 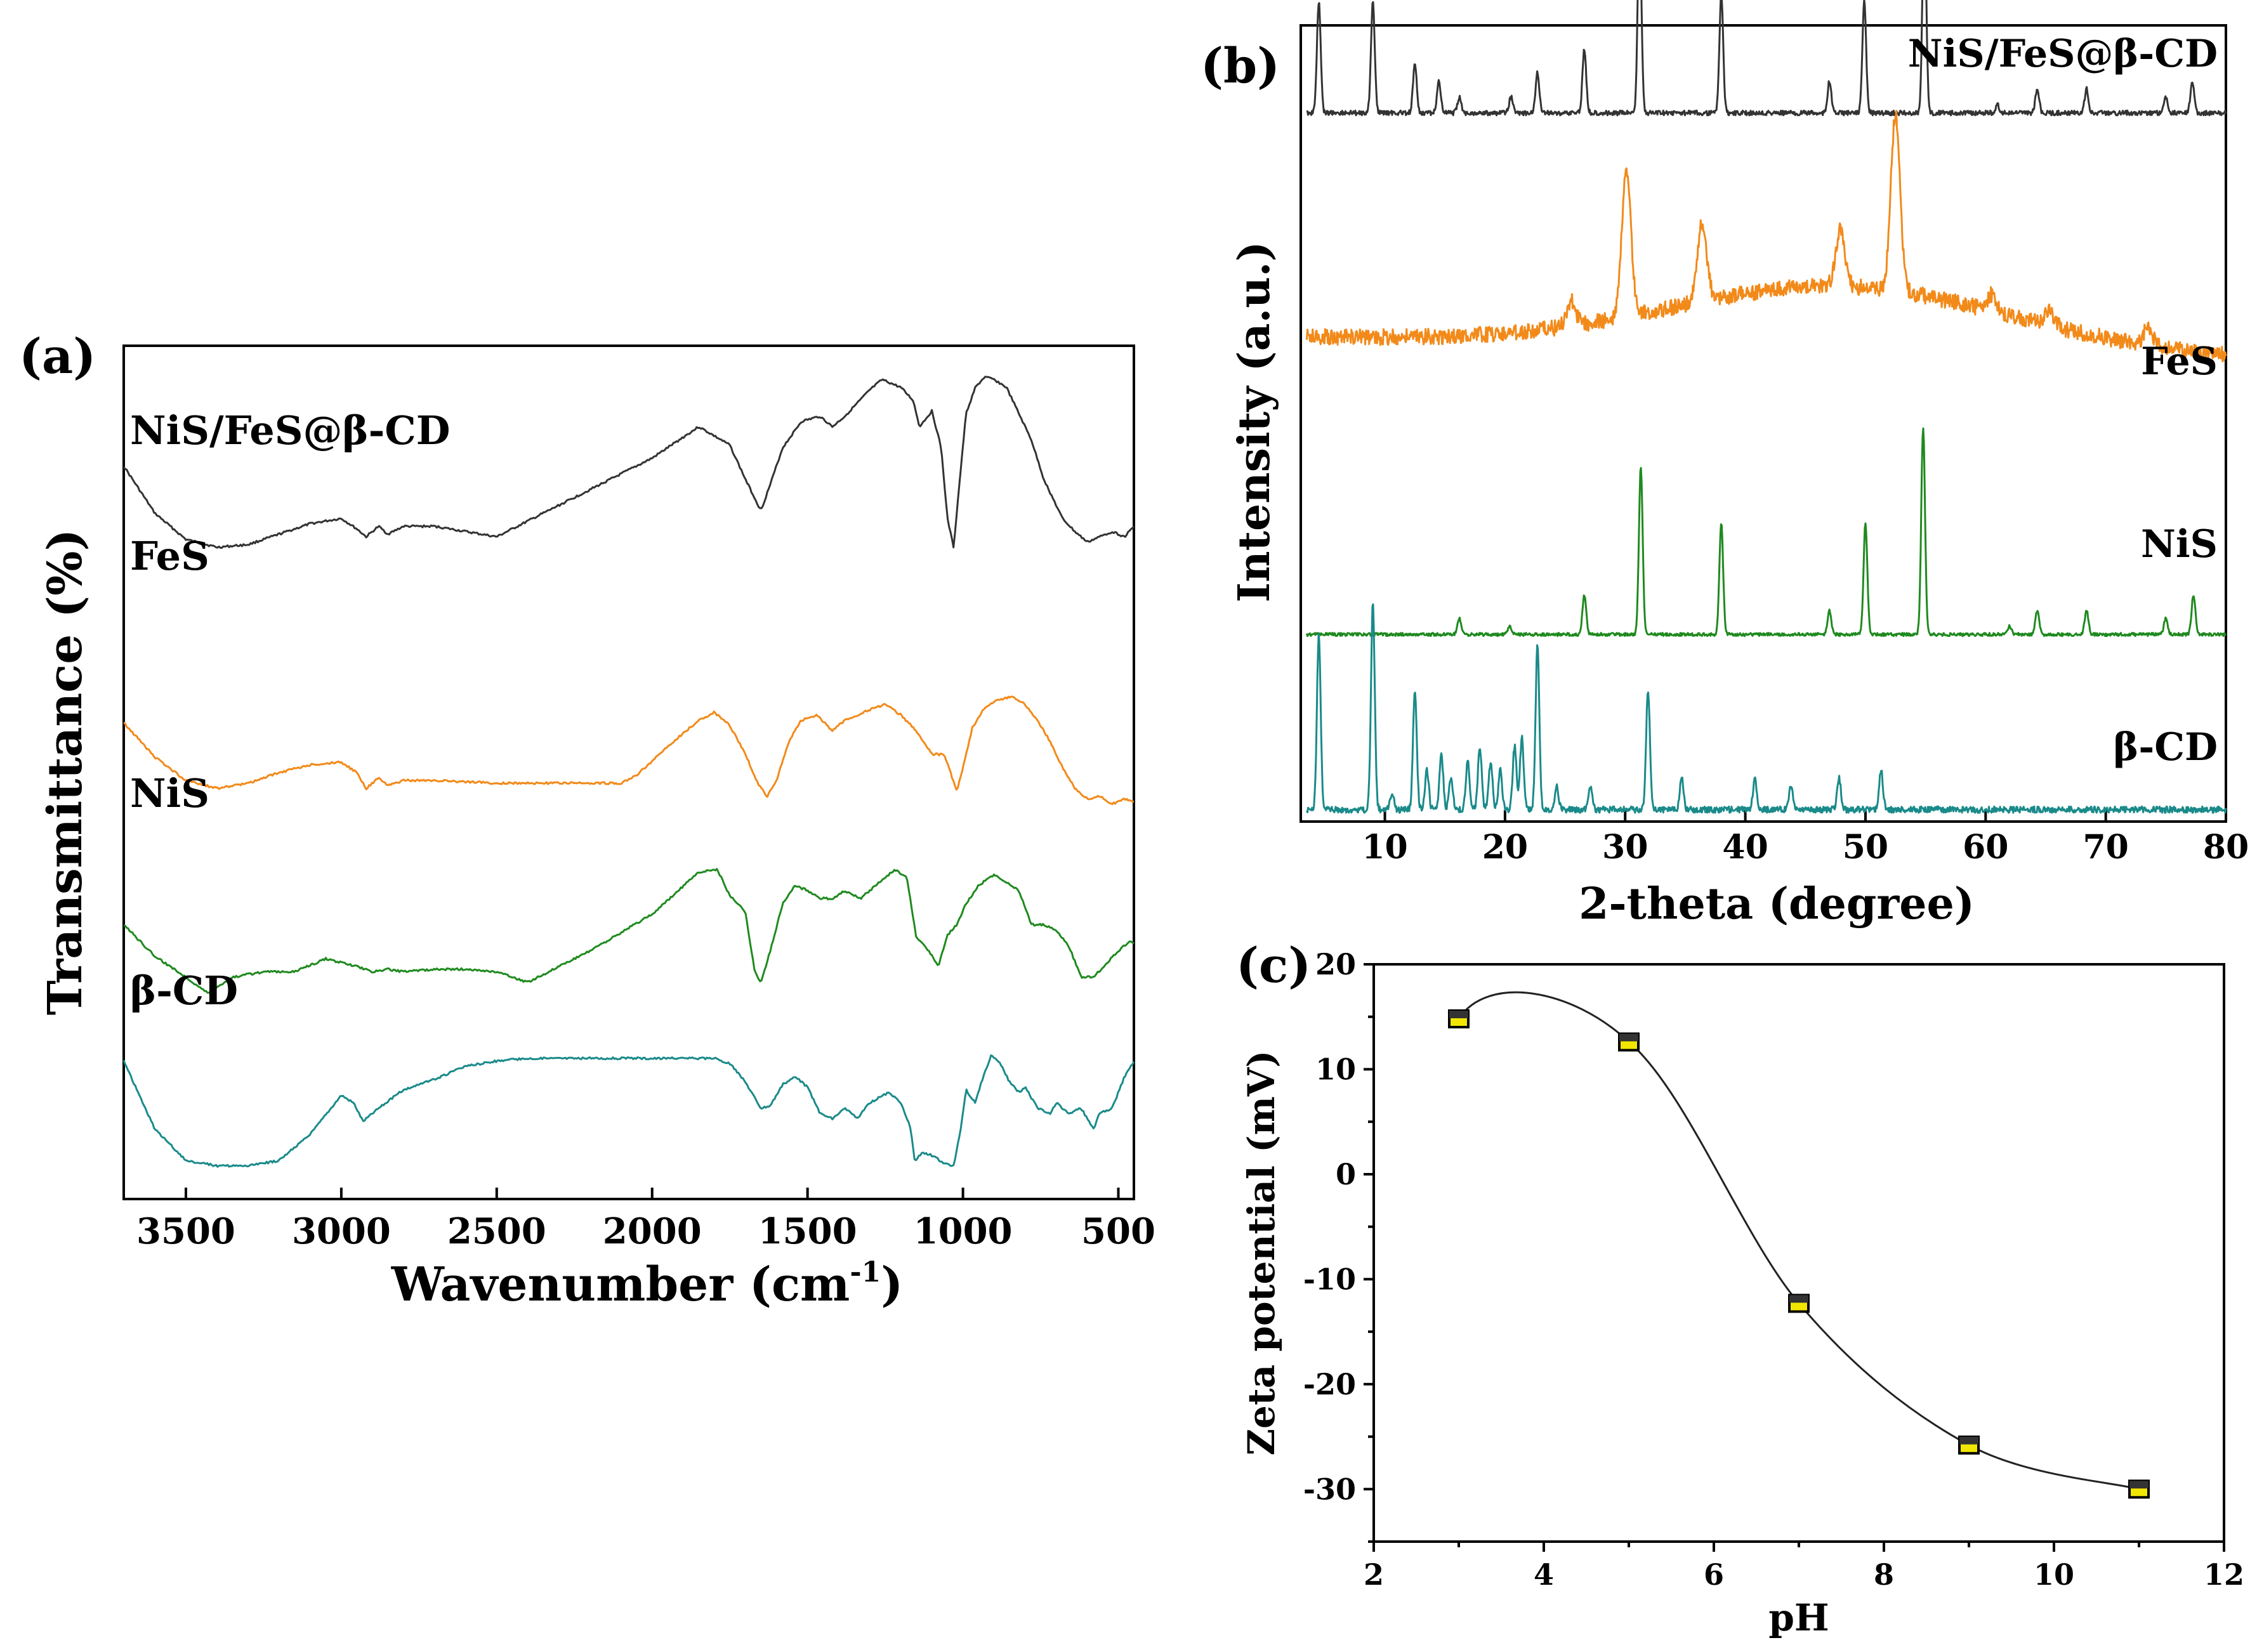 I want to click on b-xtick-label: 10, so click(x=1384, y=848).